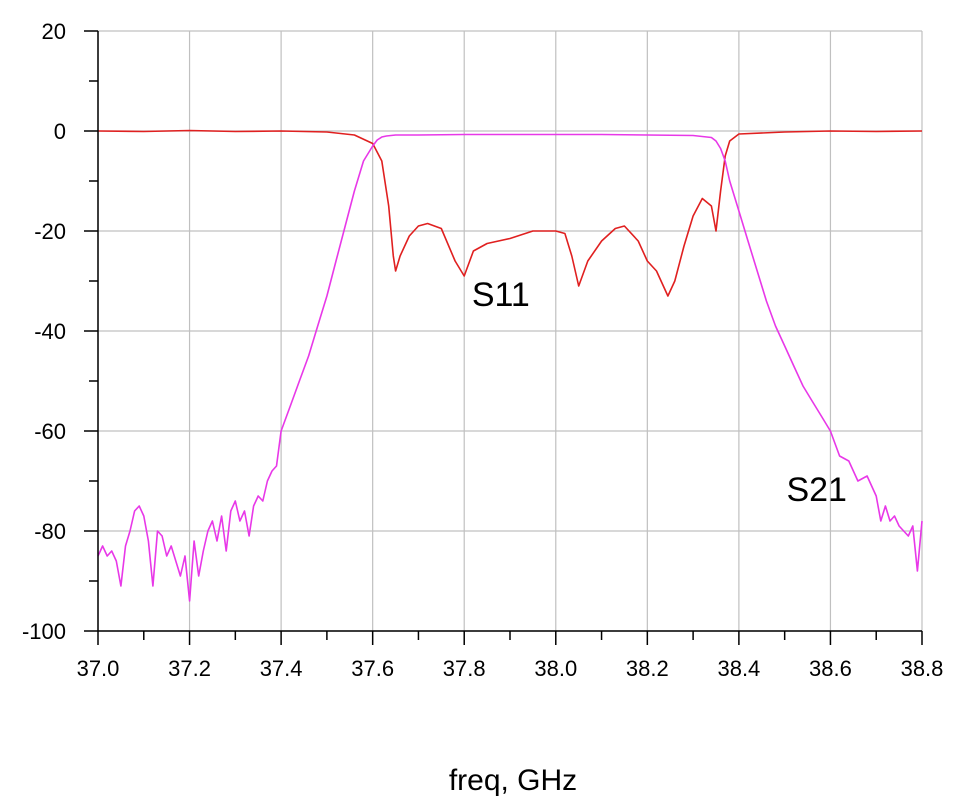 This screenshot has width=953, height=806. Describe the element at coordinates (98, 668) in the screenshot. I see `x-tick-label: 37.0` at that location.